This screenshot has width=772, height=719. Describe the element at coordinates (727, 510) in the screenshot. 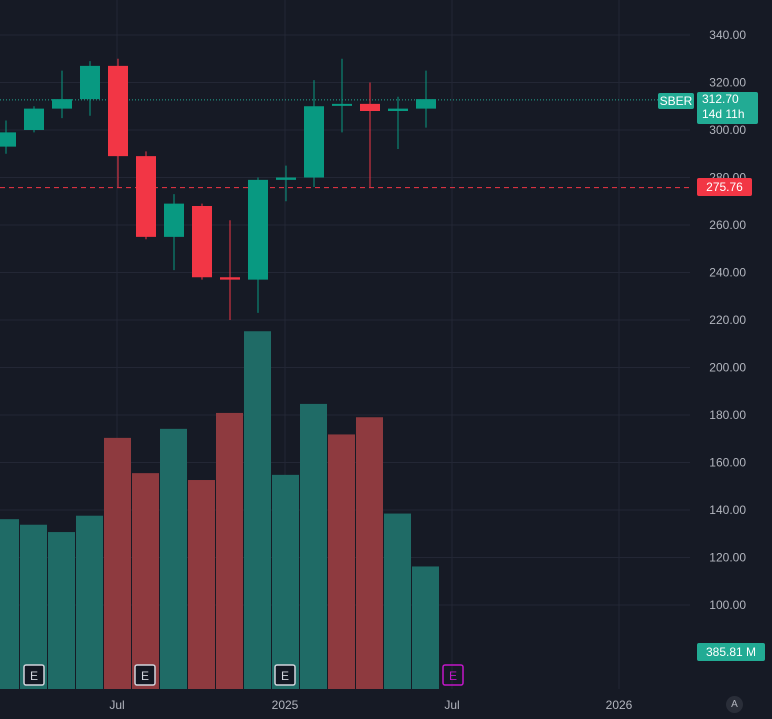

I see `y-tick-label: 140.00` at that location.